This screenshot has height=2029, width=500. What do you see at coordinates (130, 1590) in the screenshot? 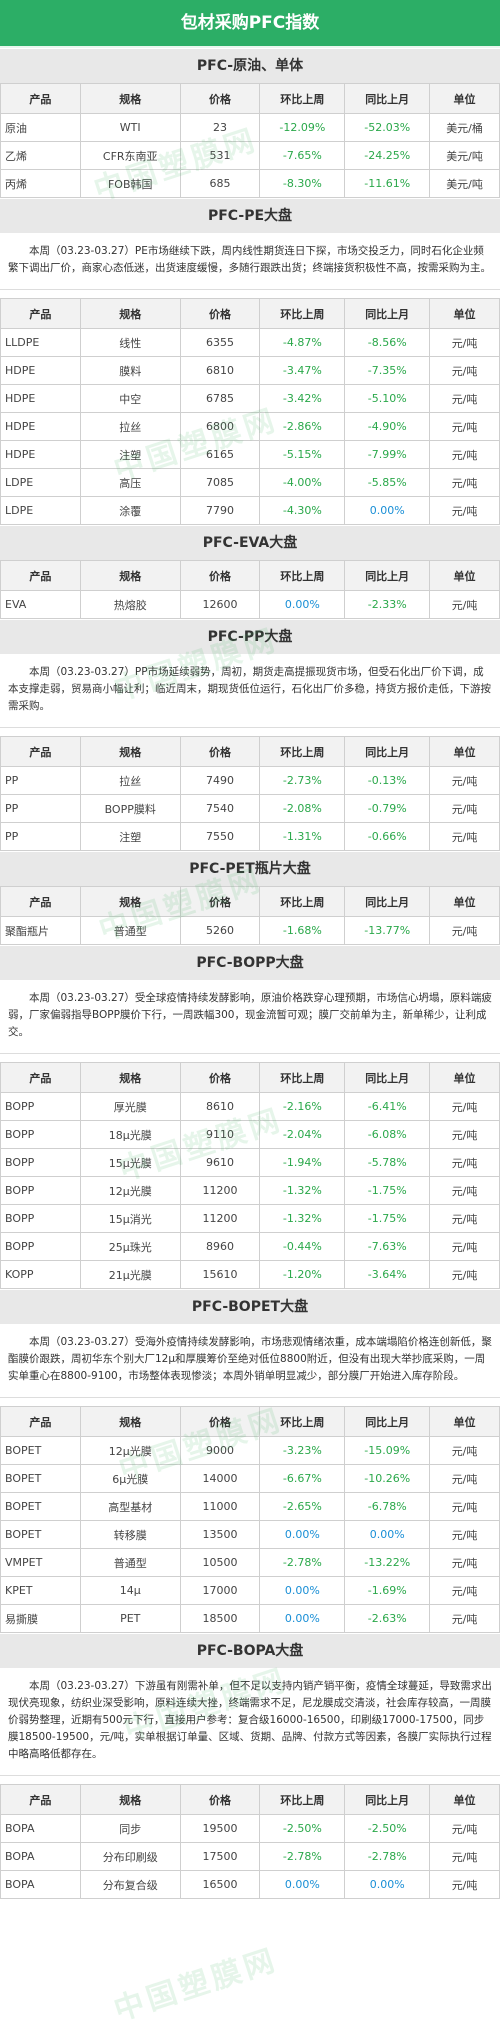
I see `table-cell: 14μ` at bounding box center [130, 1590].